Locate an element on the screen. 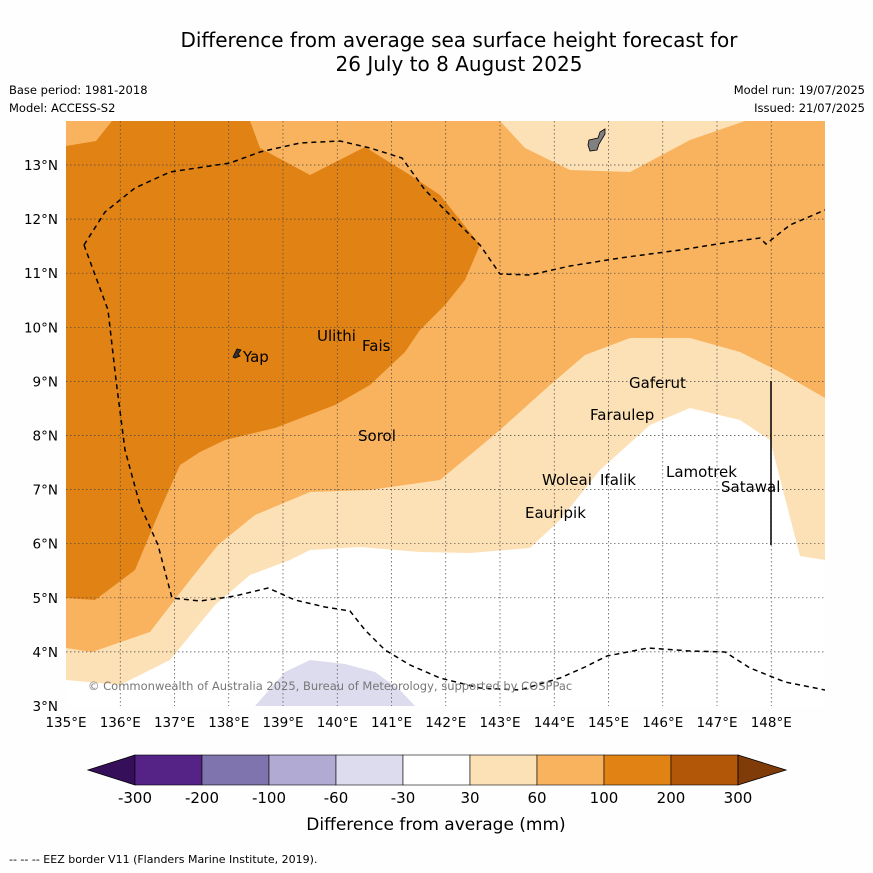  colorbar-tick-label: -60 is located at coordinates (336, 798).